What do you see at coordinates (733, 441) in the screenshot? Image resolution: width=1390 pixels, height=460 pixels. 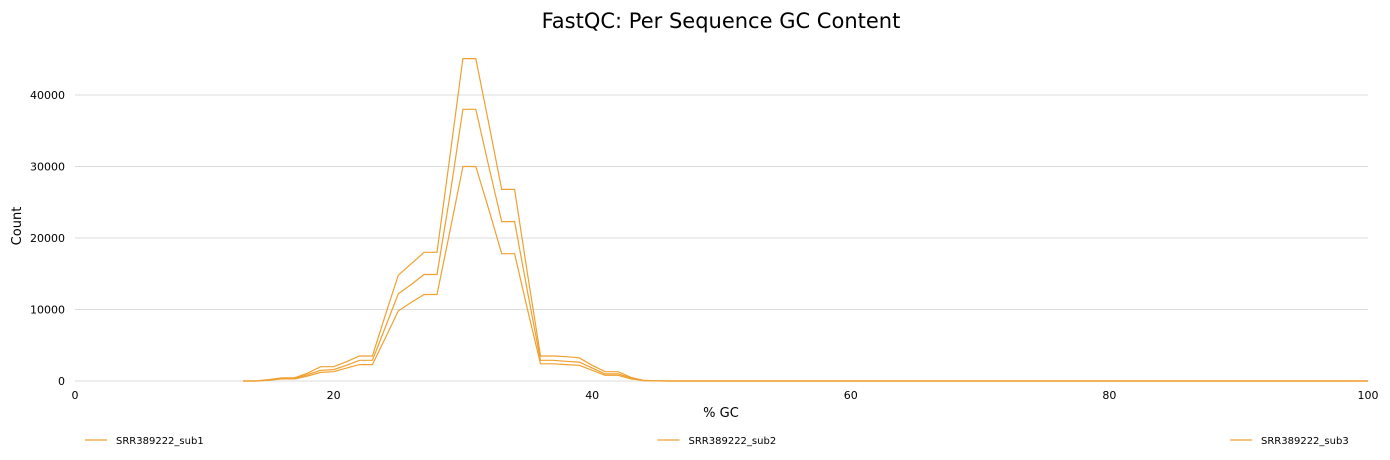 I see `legend-label: SRR389222_sub2` at bounding box center [733, 441].